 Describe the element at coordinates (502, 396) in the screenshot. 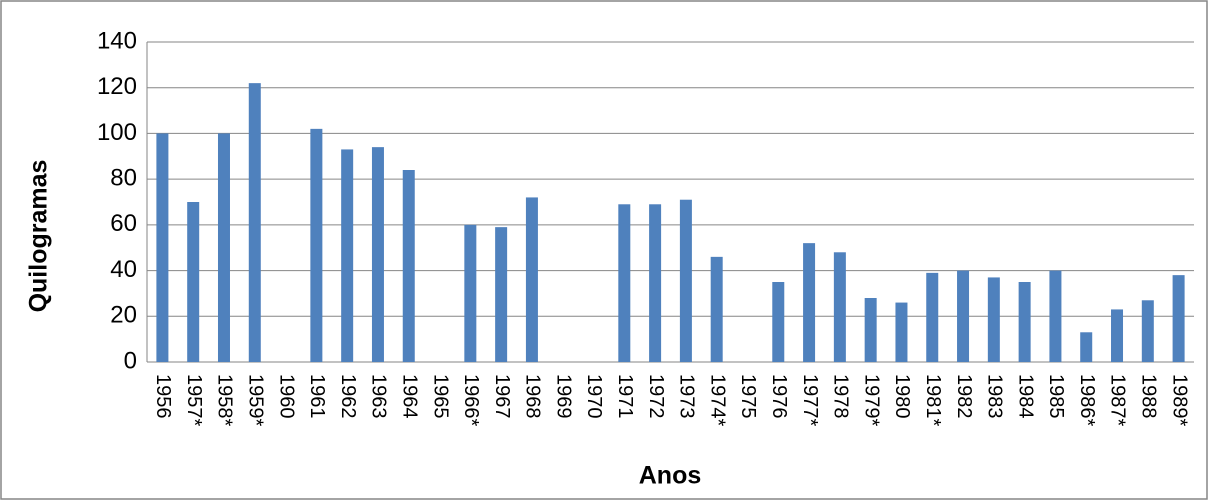

I see `x-tick-label: 1967` at that location.